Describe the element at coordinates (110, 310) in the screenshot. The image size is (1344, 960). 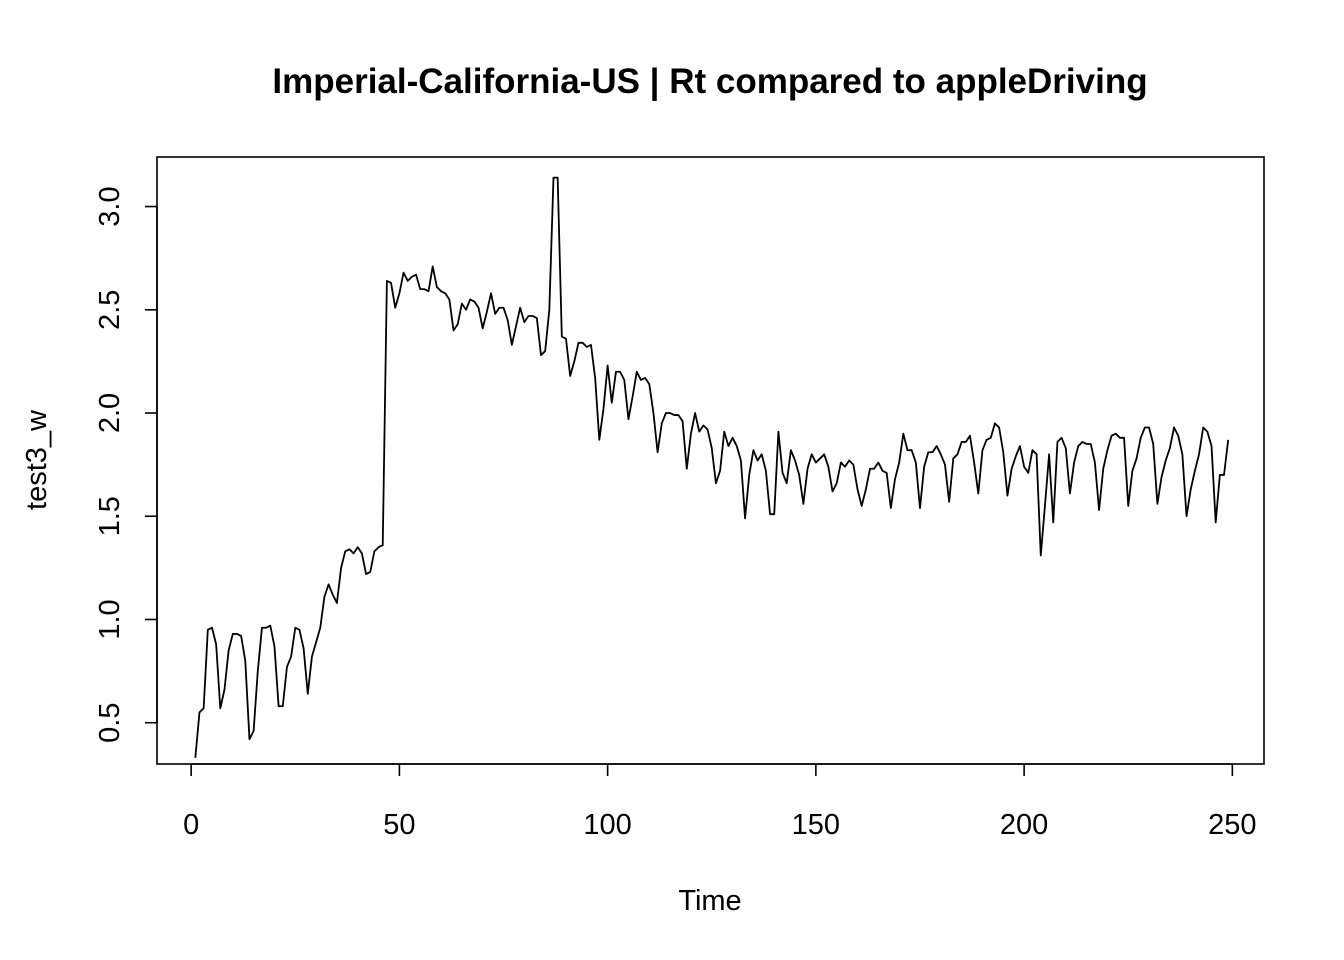
I see `y-tick-label: 2.5` at that location.